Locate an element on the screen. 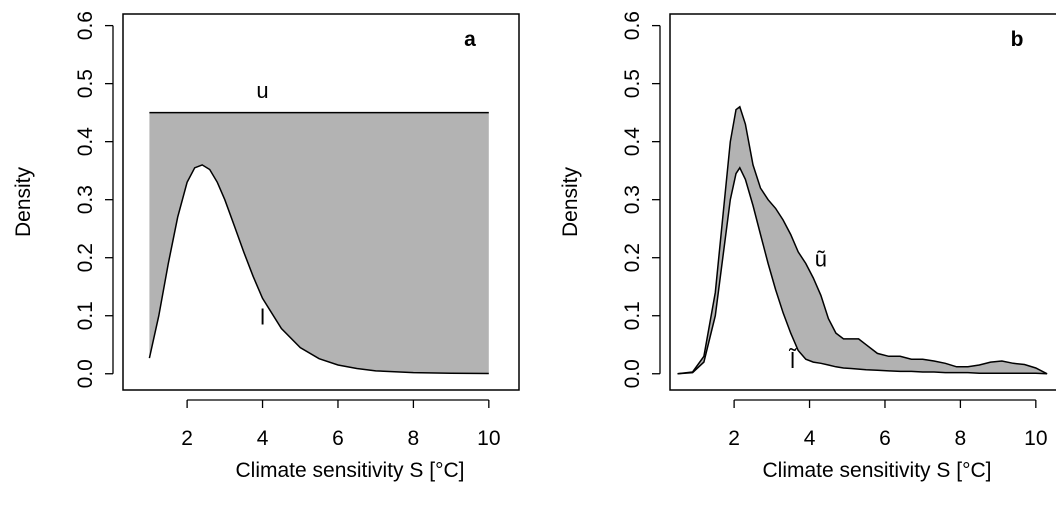 This screenshot has height=506, width=1056. panel-tag: b is located at coordinates (1017, 39).